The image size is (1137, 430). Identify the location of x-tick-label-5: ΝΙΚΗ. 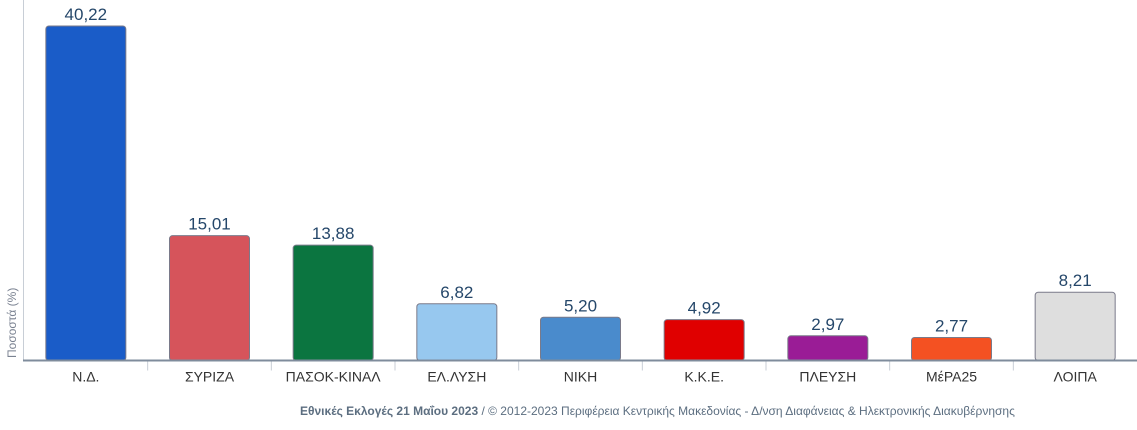
(580, 377).